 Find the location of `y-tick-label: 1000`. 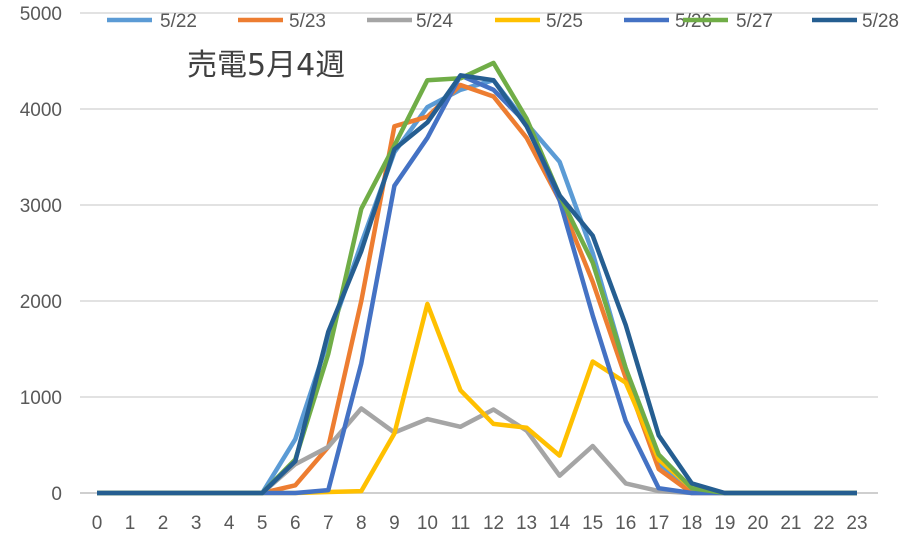

y-tick-label: 1000 is located at coordinates (41, 398).